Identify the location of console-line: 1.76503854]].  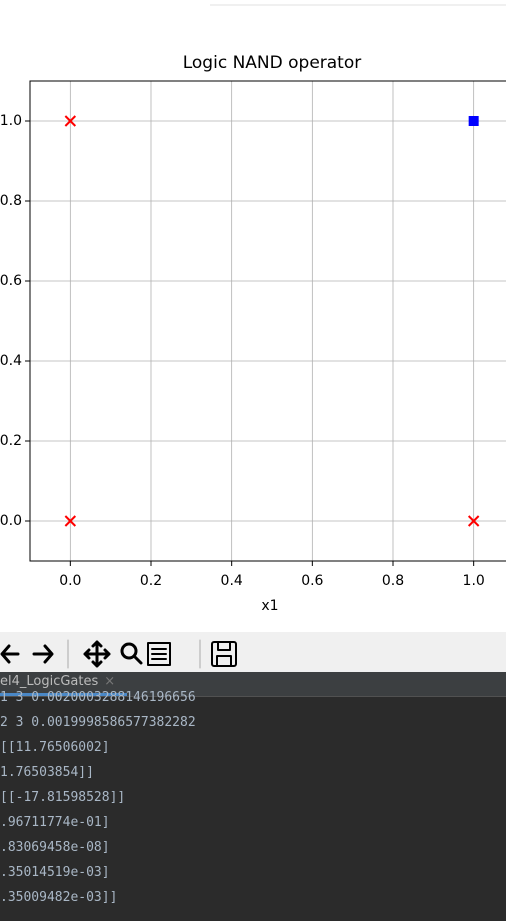
(47, 772).